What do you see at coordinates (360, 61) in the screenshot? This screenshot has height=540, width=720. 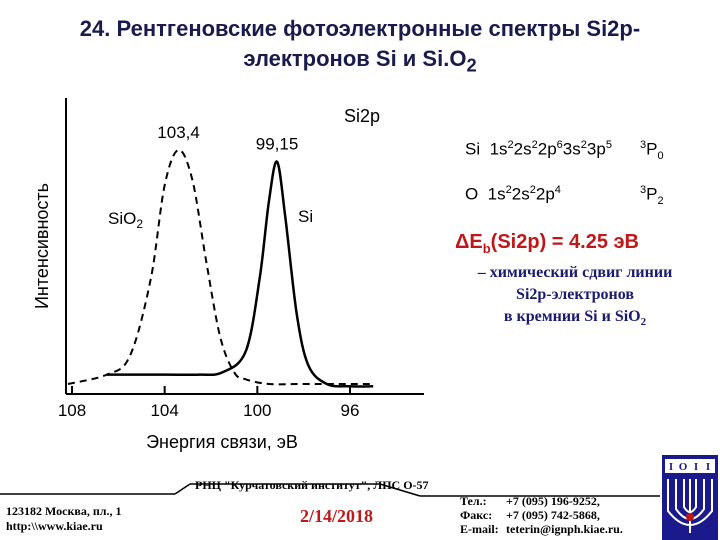 I see `slide-title-line2: электронов Si и Si.O2` at bounding box center [360, 61].